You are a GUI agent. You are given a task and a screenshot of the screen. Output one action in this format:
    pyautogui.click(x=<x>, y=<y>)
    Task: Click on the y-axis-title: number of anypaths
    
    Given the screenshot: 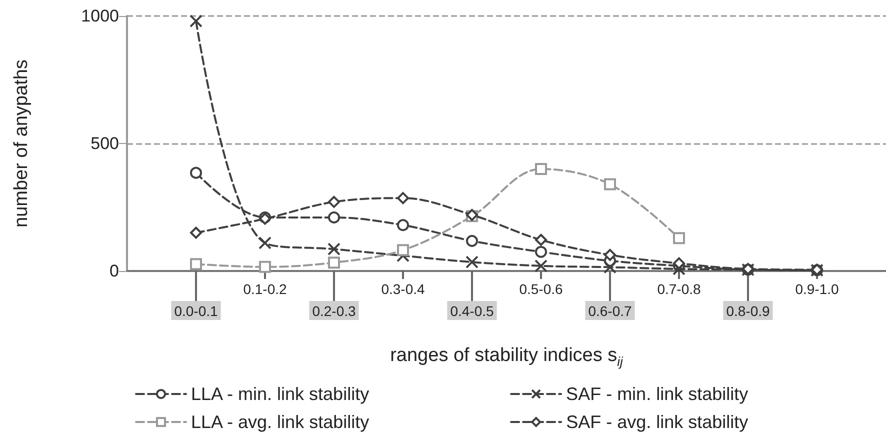 What is the action you would take?
    pyautogui.click(x=21, y=144)
    